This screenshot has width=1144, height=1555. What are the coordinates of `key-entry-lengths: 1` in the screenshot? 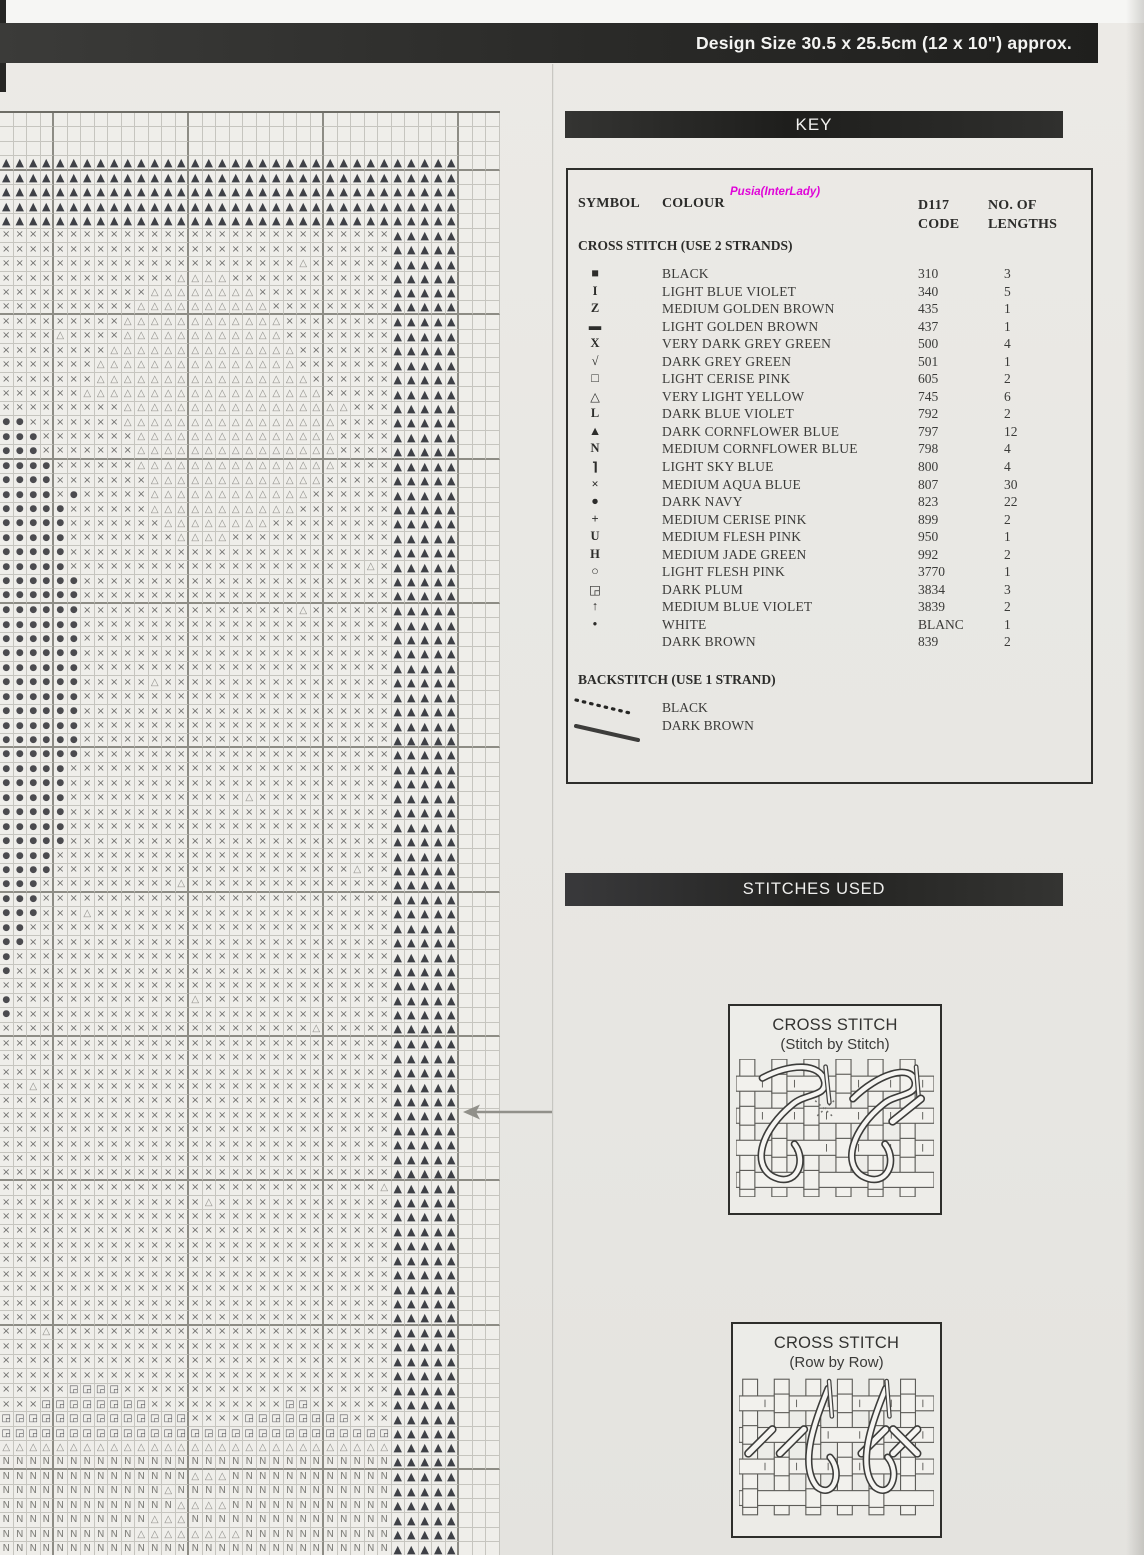 It's located at (1007, 326).